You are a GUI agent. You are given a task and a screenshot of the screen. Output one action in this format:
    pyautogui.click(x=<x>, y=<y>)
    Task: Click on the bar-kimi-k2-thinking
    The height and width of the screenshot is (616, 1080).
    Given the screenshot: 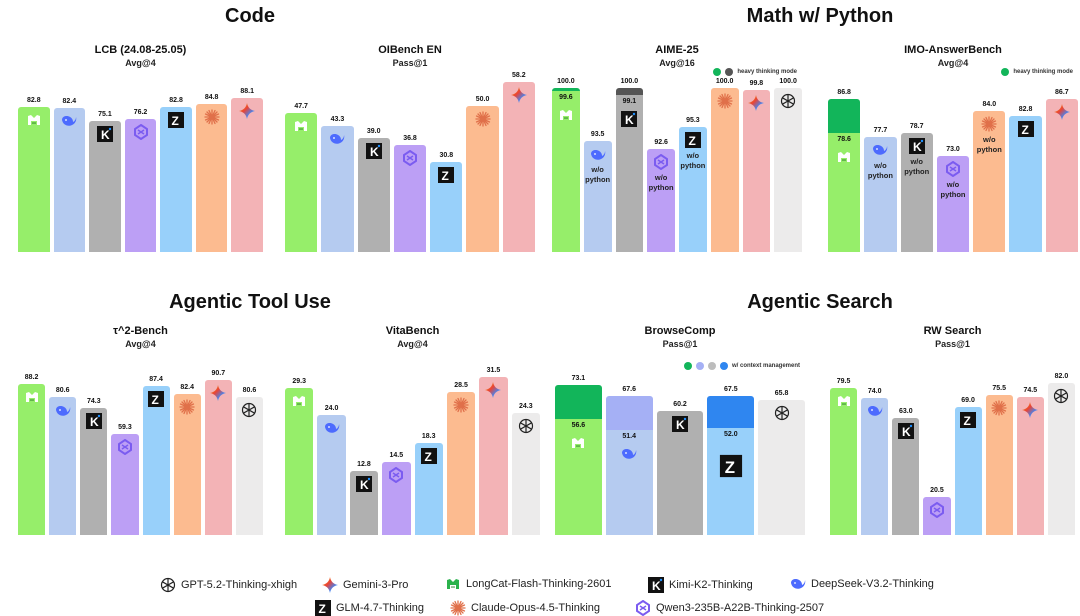 What is the action you would take?
    pyautogui.click(x=94, y=471)
    